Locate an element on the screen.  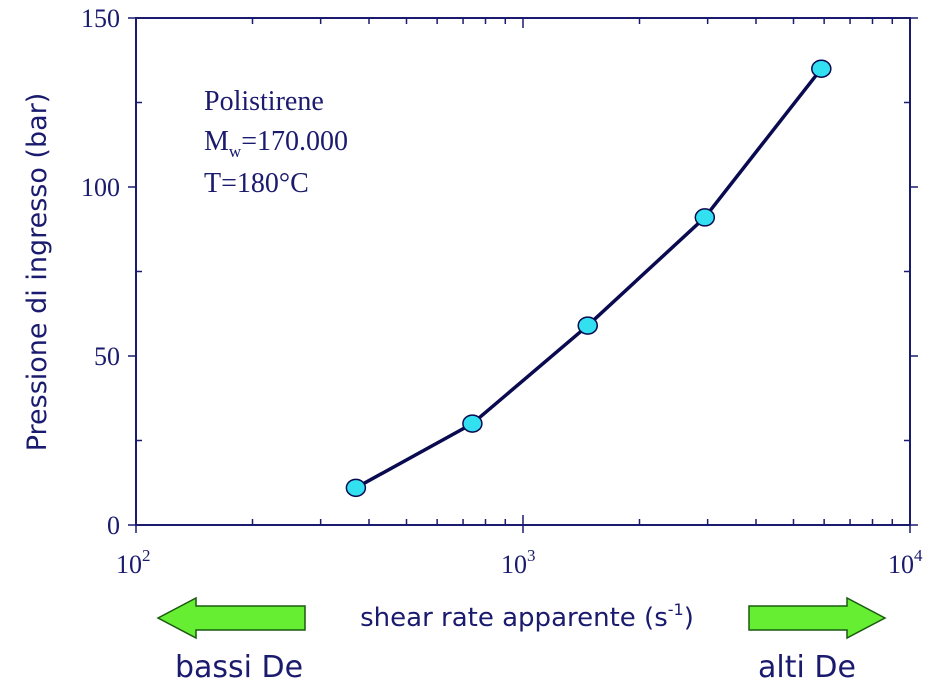
x-tick-label-10000: 10⁴ is located at coordinates (905, 562).